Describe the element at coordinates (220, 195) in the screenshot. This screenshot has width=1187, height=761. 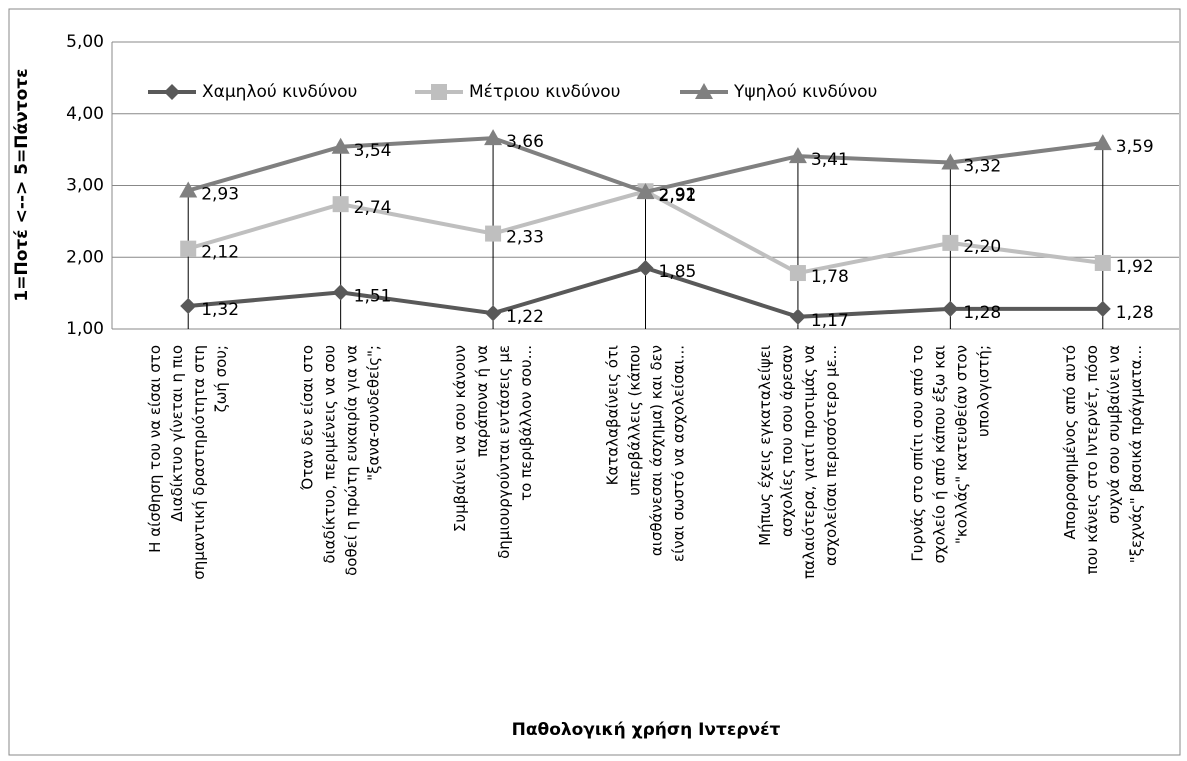
I see `data-label: 2,93` at that location.